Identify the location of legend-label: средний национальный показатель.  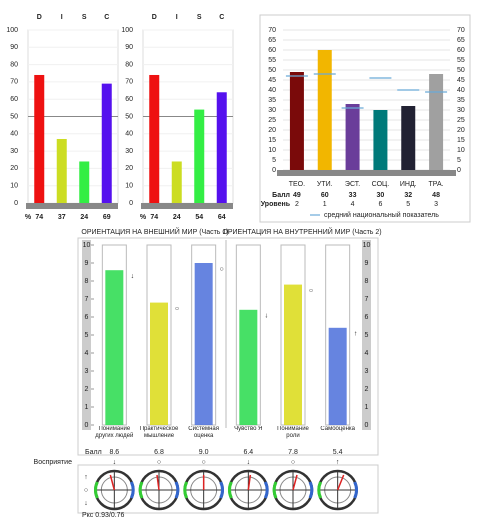
(381, 215).